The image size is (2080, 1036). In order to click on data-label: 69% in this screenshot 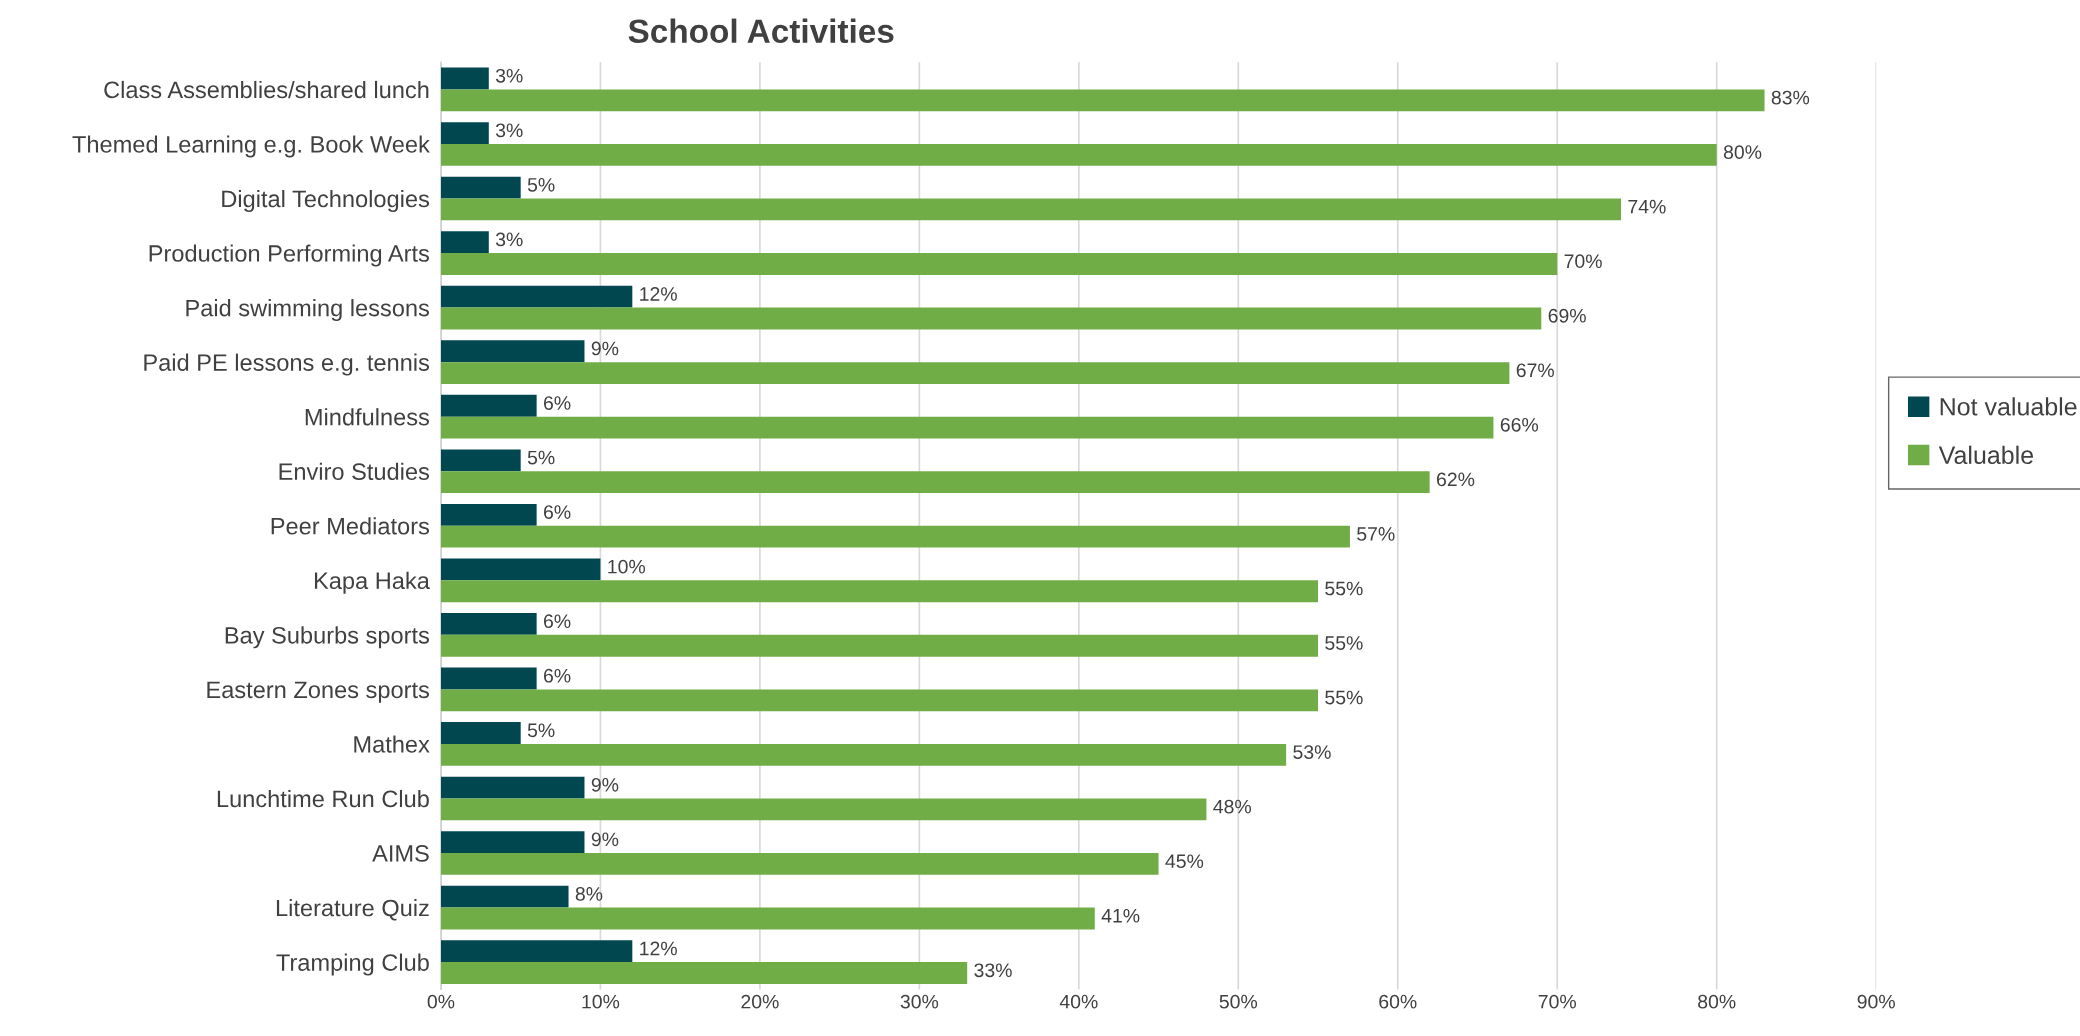, I will do `click(1567, 315)`.